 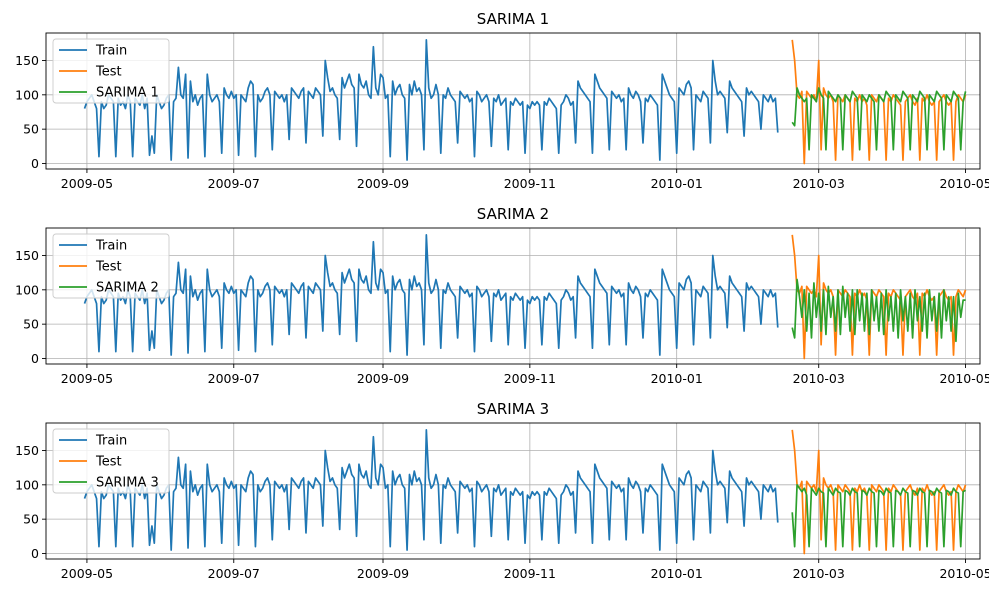 I want to click on chart2-legend-label-train: Train, so click(x=111, y=246).